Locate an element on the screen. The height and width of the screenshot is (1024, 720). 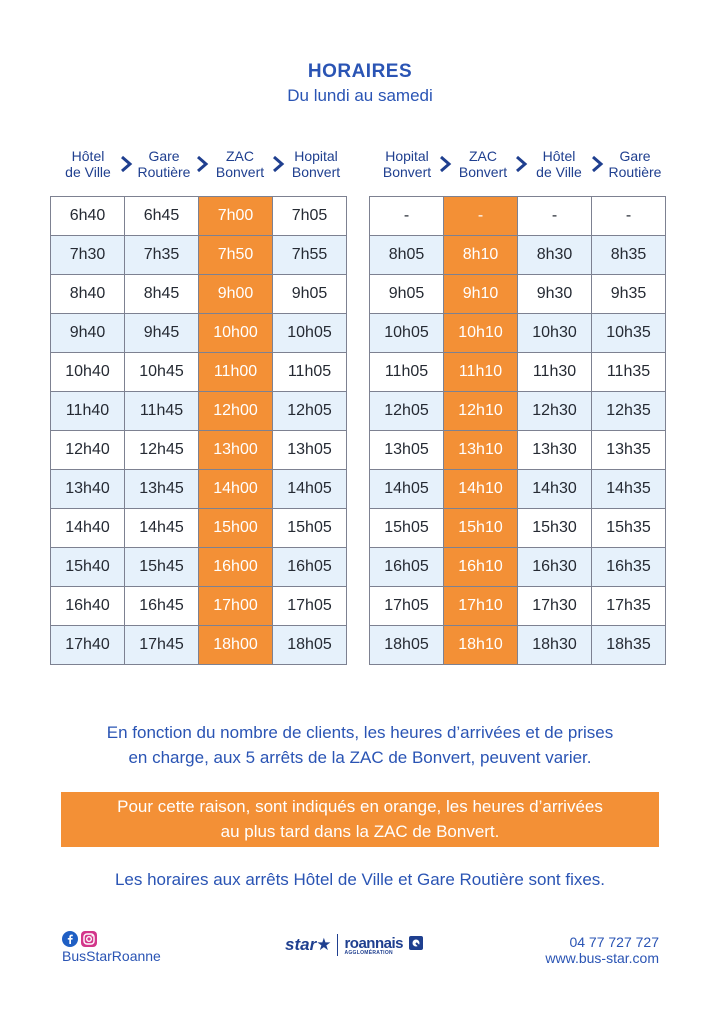
table-row: 11h05 11h10 11h30 11h35 is located at coordinates (517, 372).